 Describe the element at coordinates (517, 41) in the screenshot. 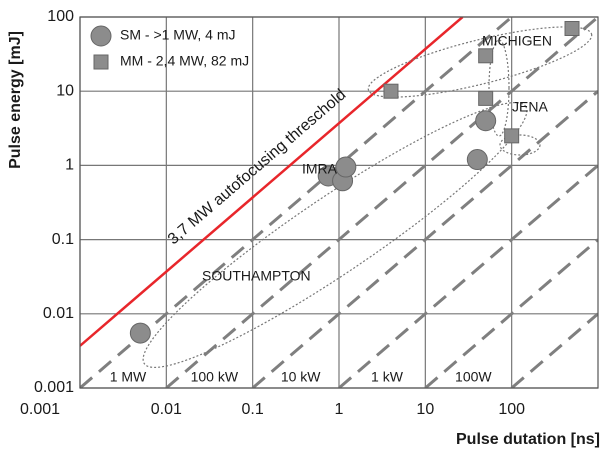

I see `annotation: MICHIGEN` at that location.